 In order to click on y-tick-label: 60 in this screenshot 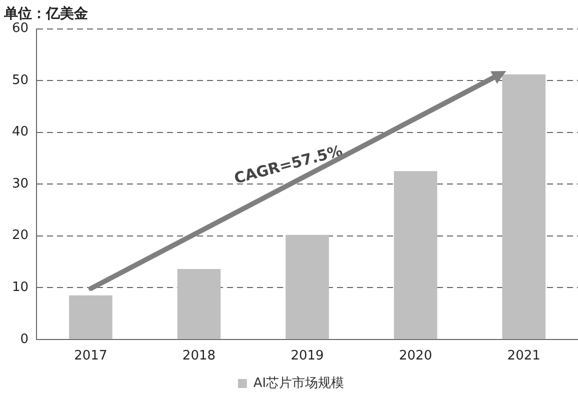, I will do `click(20, 28)`.